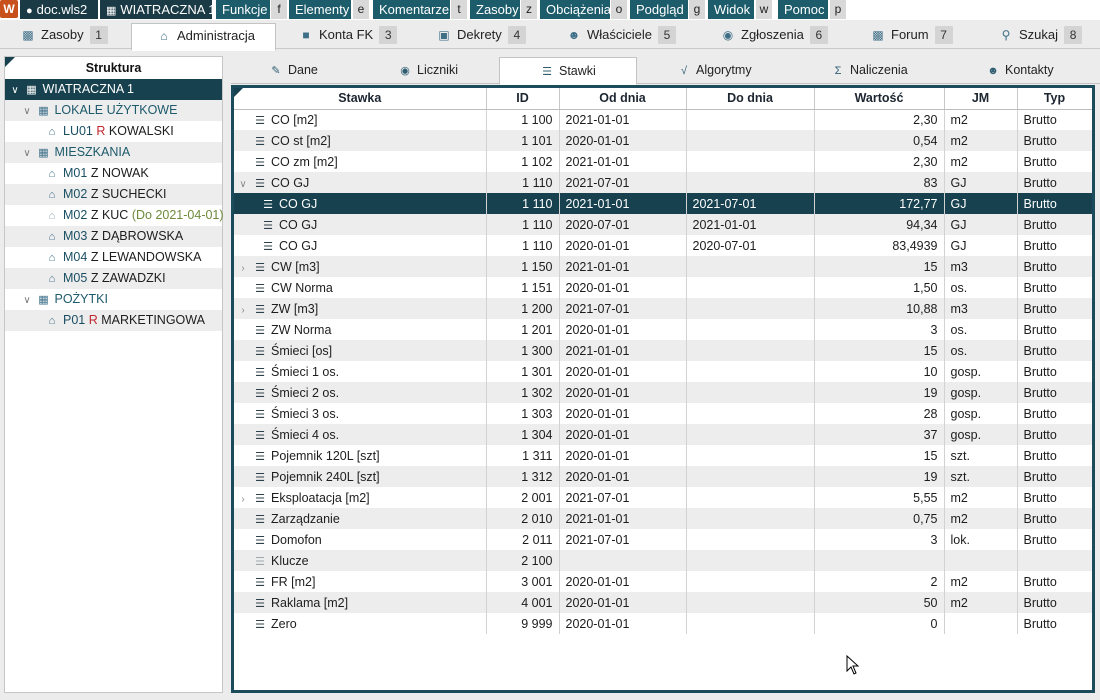  I want to click on cell-do-dnia, so click(750, 350).